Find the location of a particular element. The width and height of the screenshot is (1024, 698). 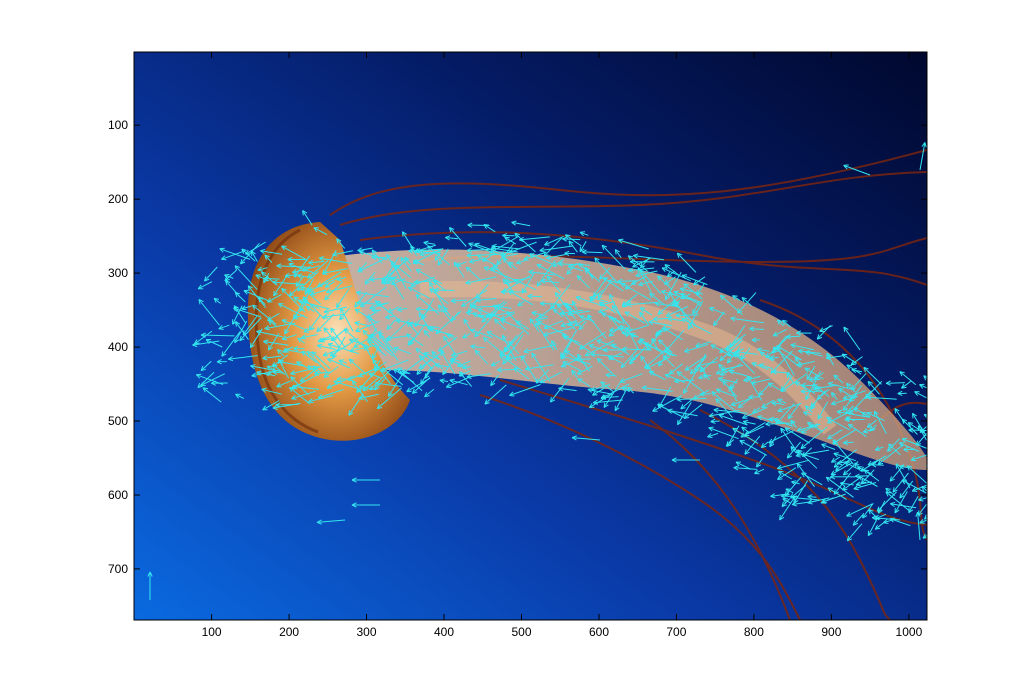

y-tick-label: 600 is located at coordinates (118, 495).